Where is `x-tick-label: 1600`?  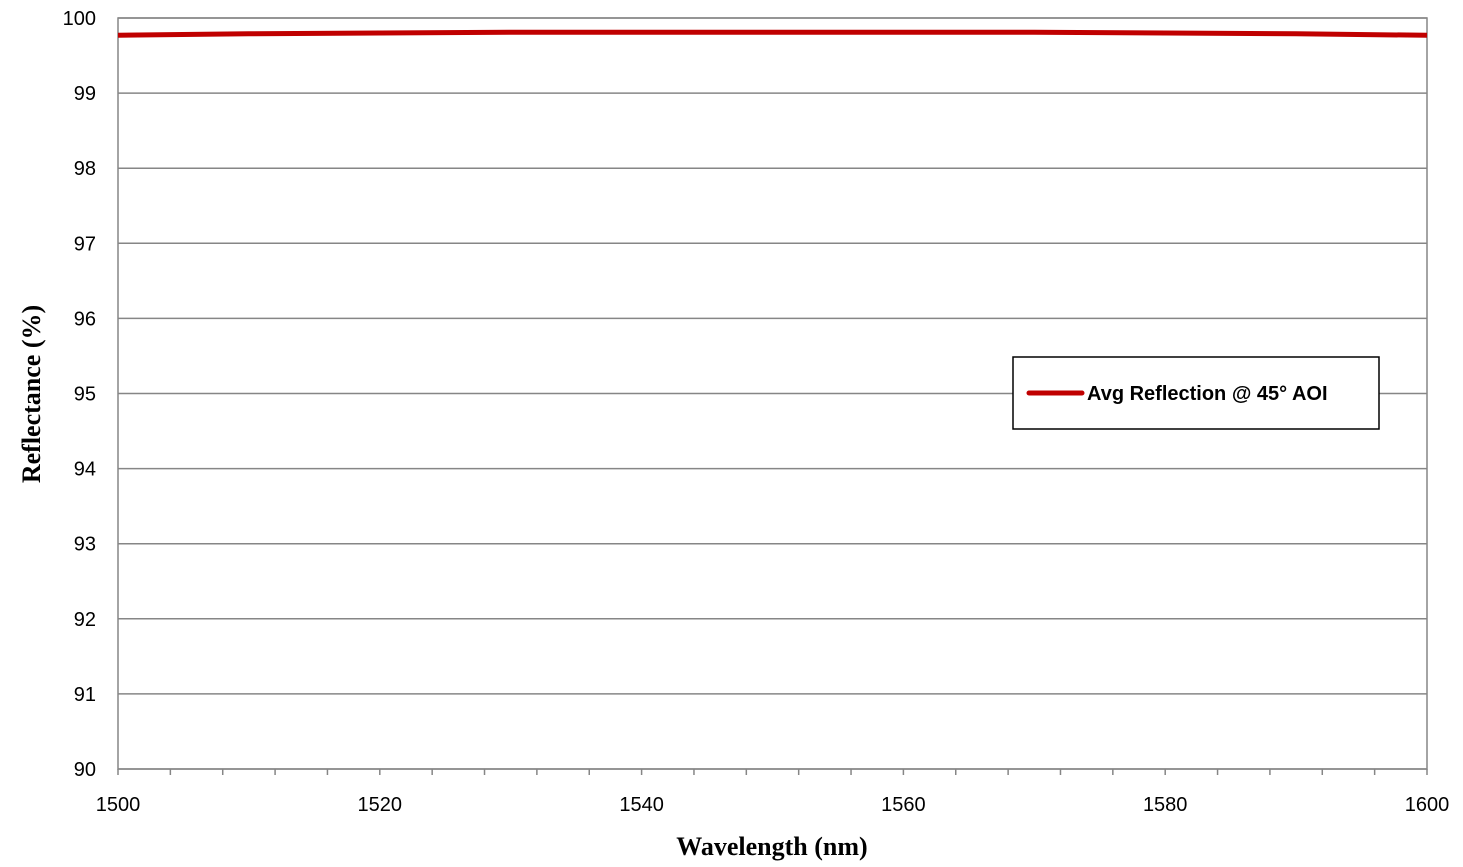
x-tick-label: 1600 is located at coordinates (1427, 805).